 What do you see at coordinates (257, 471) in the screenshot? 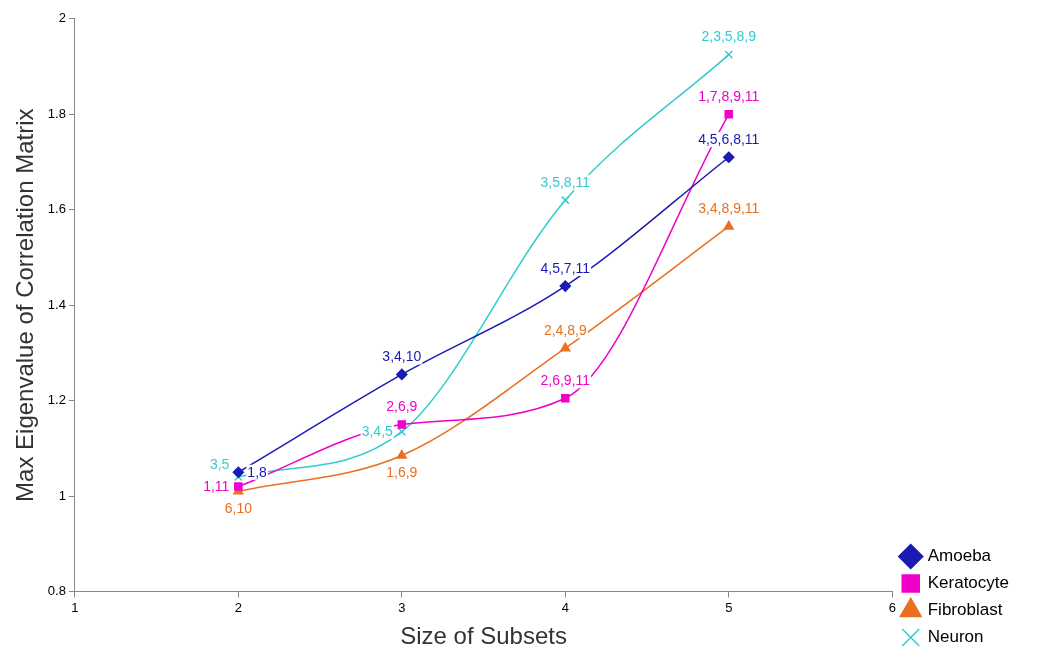
I see `annotation: 1,8` at bounding box center [257, 471].